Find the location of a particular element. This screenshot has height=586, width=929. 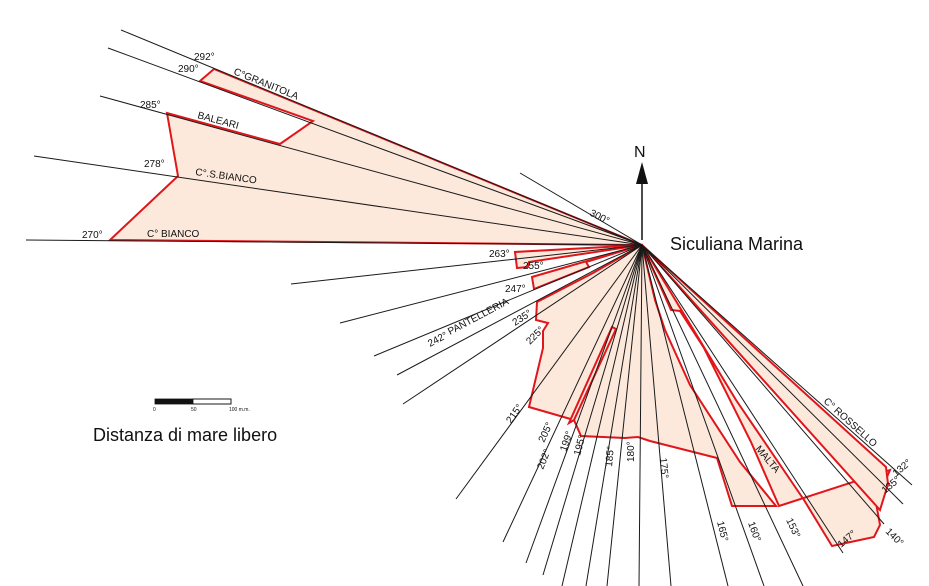

scale-tick-100: 100 m.m. is located at coordinates (239, 410).